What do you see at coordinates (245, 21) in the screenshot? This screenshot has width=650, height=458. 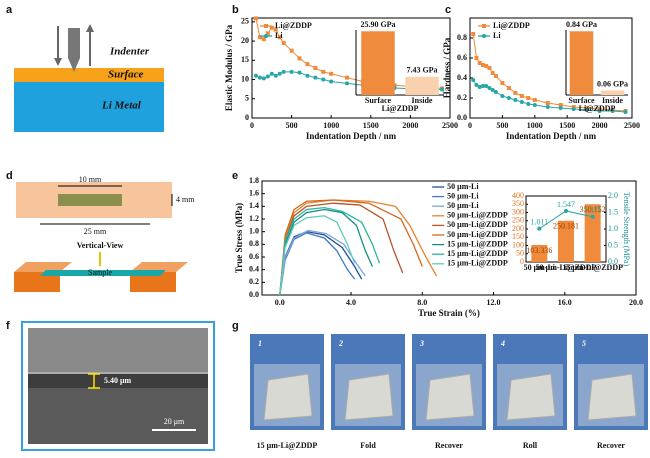 I see `y-tick-label: 25` at bounding box center [245, 21].